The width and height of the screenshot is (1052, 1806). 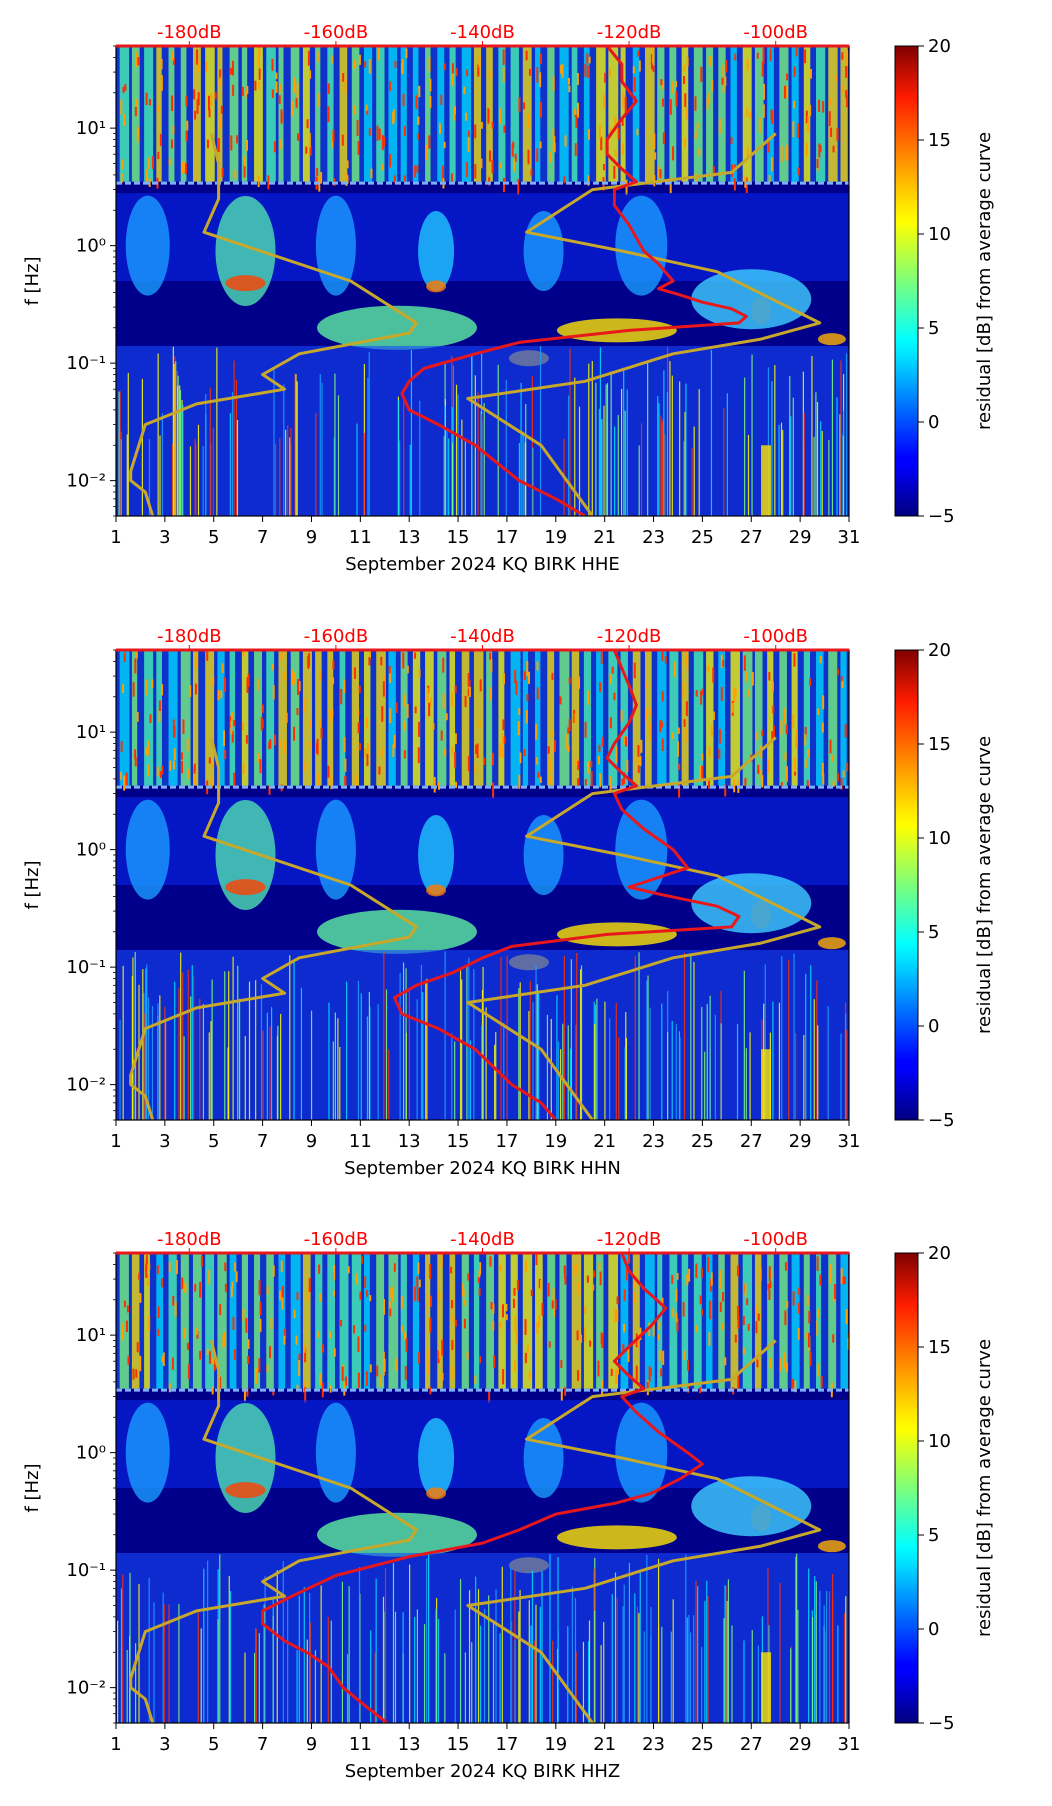 What do you see at coordinates (984, 281) in the screenshot?
I see `colorbar-title: residual [dB] from average curve` at bounding box center [984, 281].